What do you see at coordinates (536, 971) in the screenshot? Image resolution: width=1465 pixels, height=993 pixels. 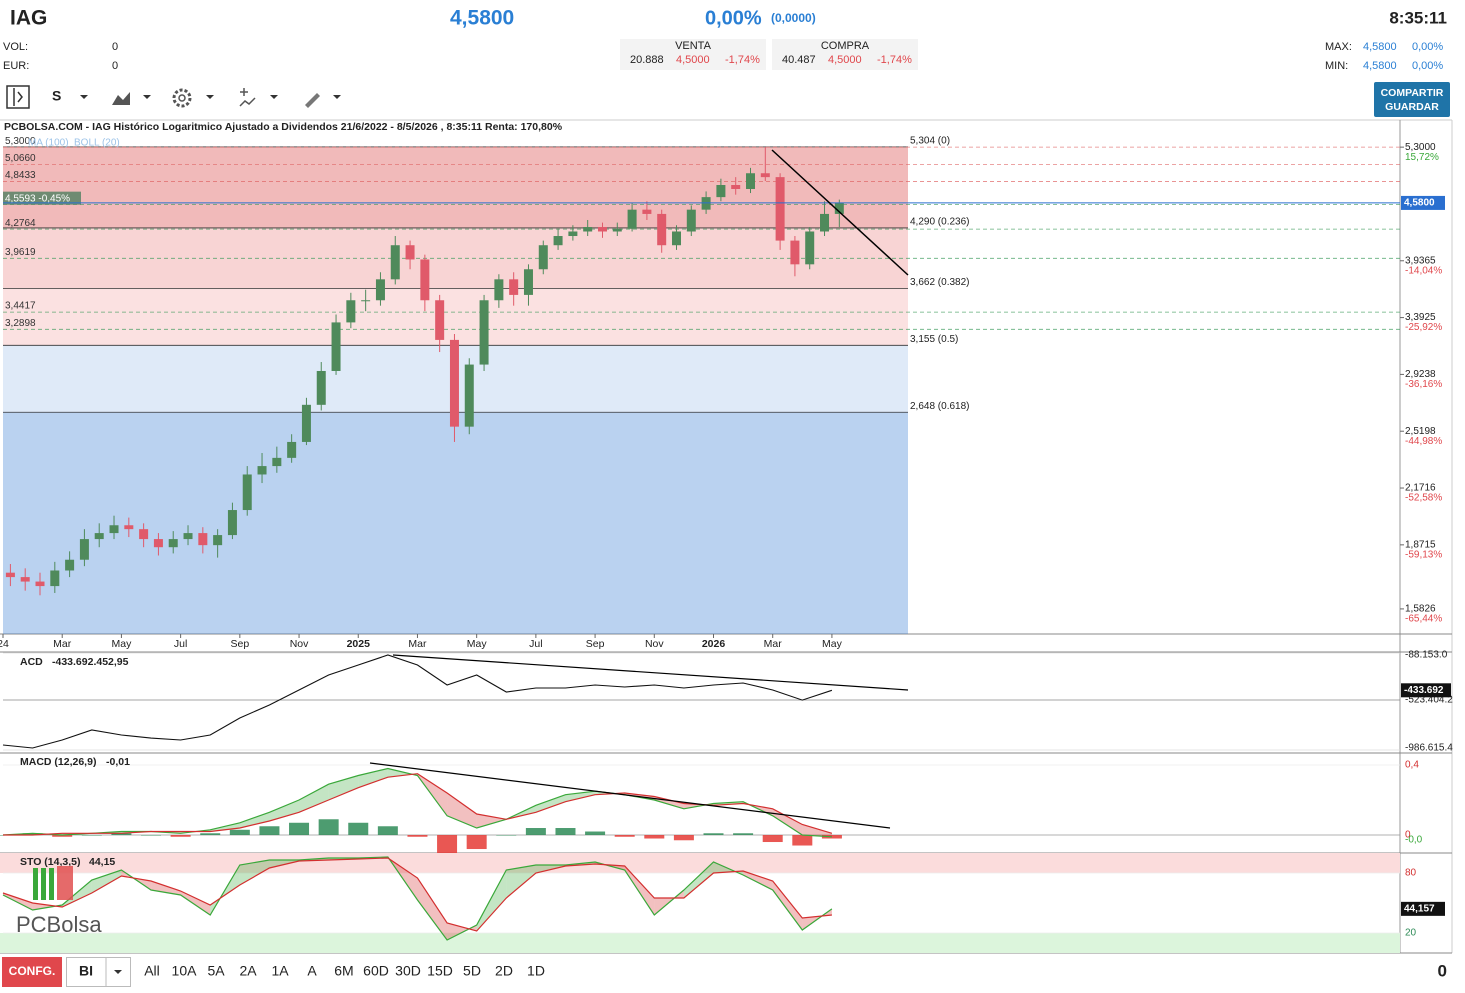 I see `range-button: 1D` at bounding box center [536, 971].